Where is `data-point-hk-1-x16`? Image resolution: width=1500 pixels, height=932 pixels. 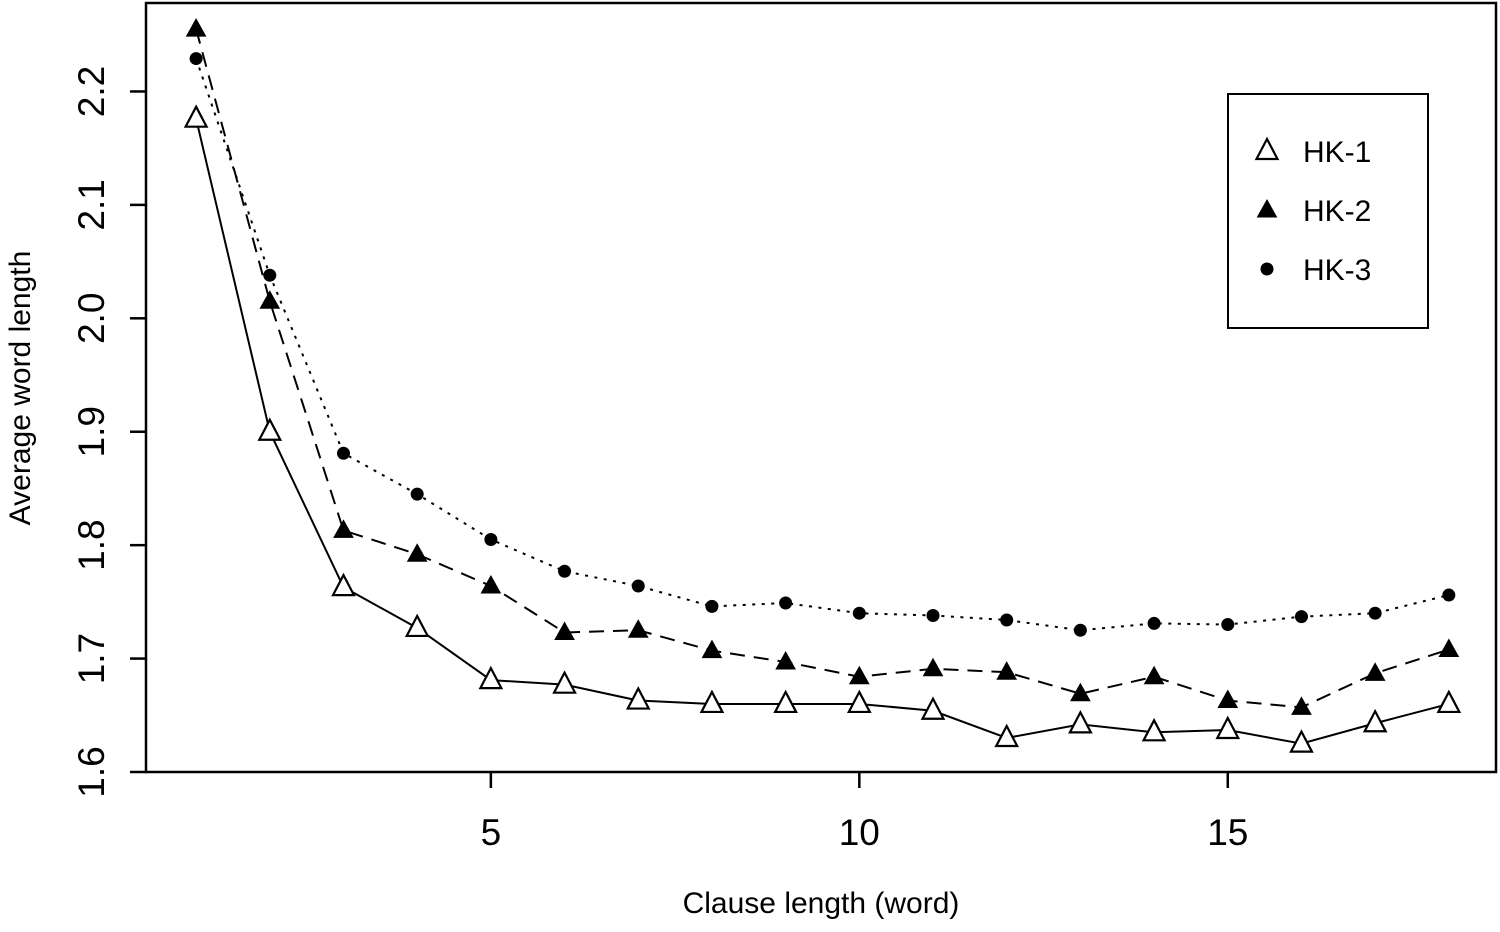
data-point-hk-1-x16 is located at coordinates (1301, 741).